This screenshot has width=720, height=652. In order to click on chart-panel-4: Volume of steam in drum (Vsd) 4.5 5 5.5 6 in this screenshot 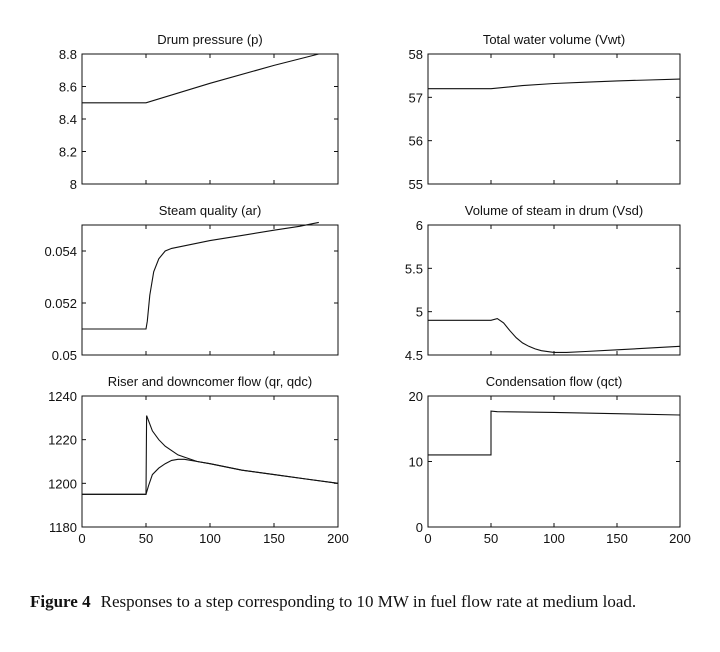, I will do `click(543, 283)`.